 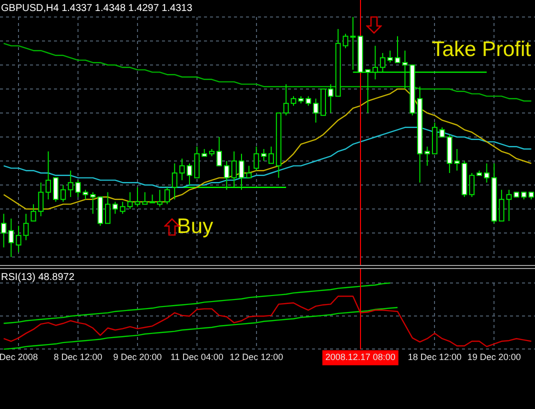 I want to click on x-tick-label: 9 Dec 20:00, so click(x=137, y=357).